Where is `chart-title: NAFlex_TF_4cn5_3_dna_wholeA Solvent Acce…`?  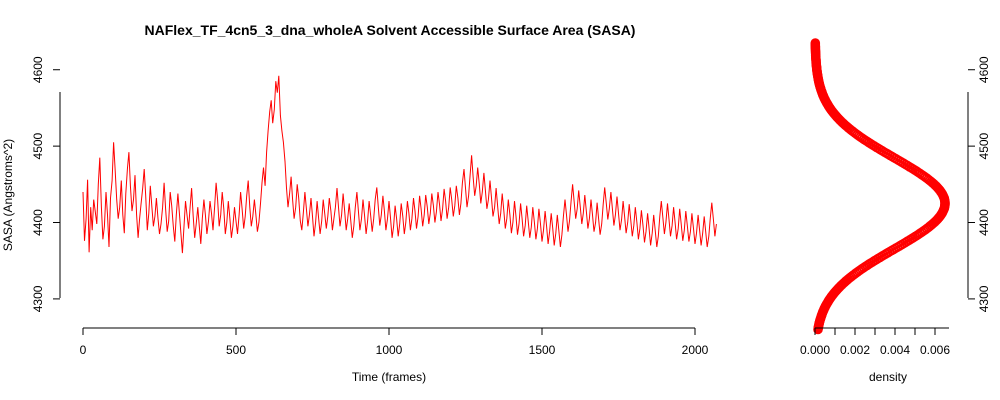 chart-title: NAFlex_TF_4cn5_3_dna_wholeA Solvent Acce… is located at coordinates (390, 30).